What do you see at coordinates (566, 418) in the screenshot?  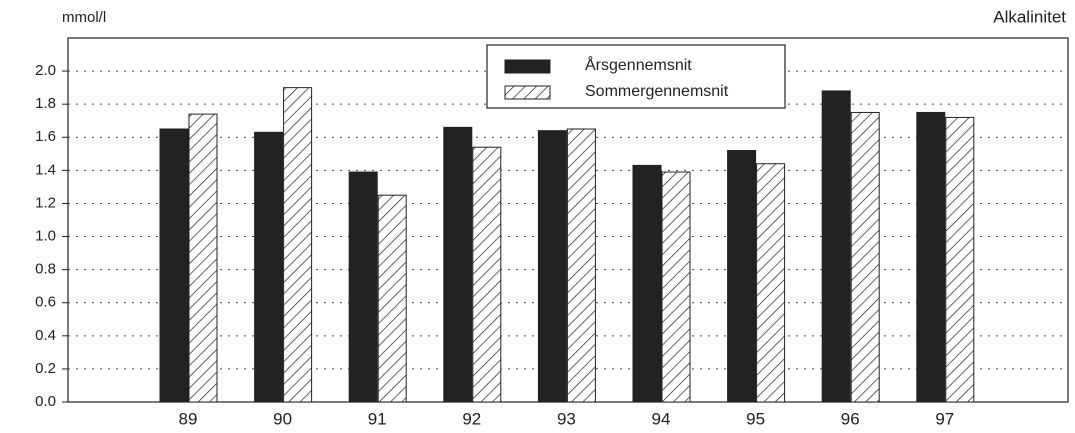 I see `x-tick-label: 93` at bounding box center [566, 418].